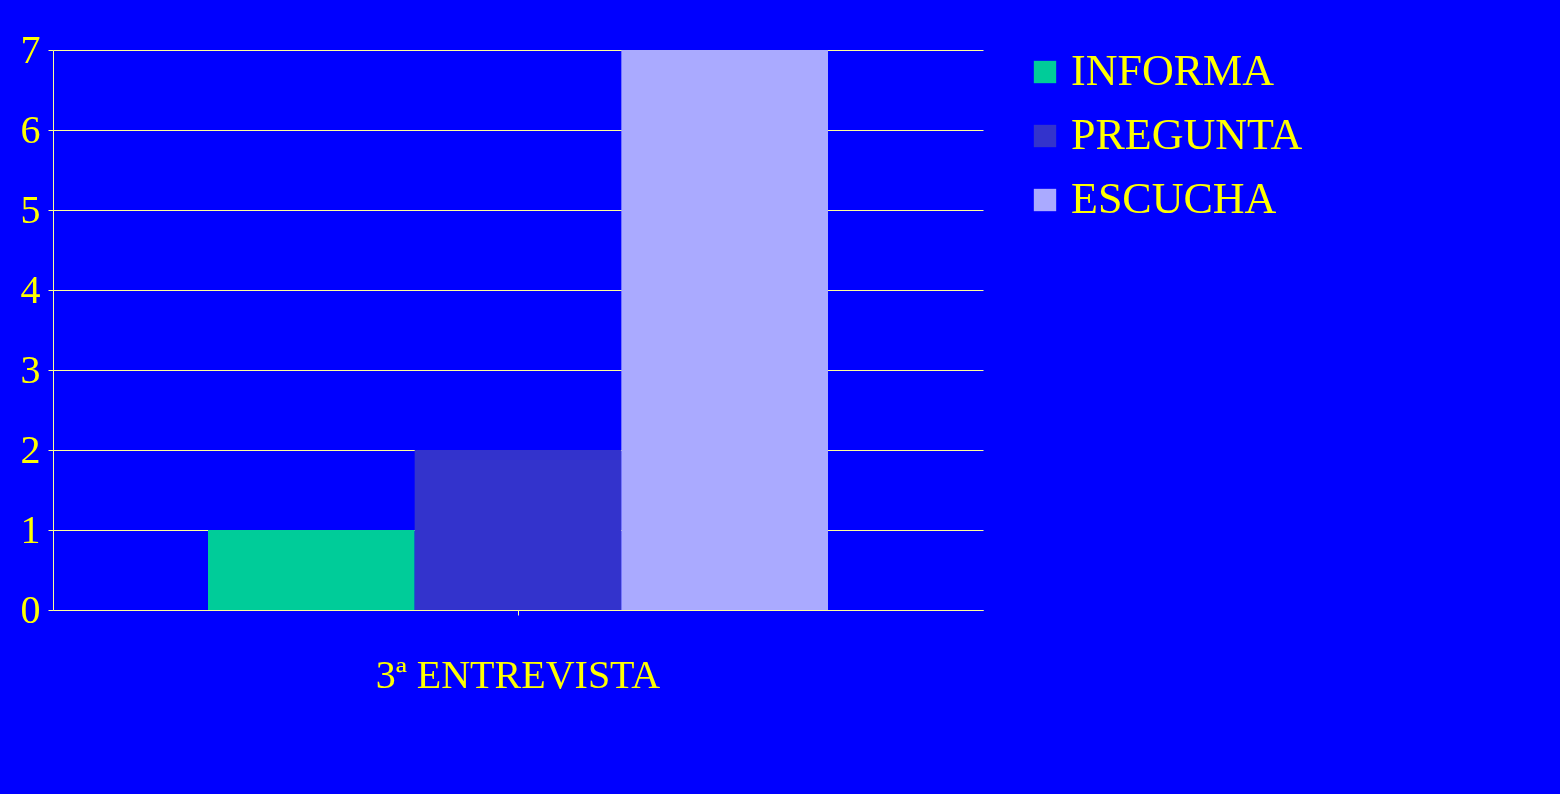 This screenshot has width=1560, height=794. What do you see at coordinates (30, 529) in the screenshot?
I see `y-tick-label: 1` at bounding box center [30, 529].